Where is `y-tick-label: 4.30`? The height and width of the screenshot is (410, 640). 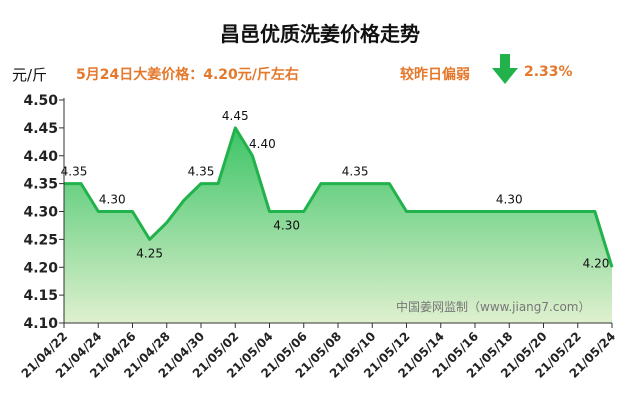 y-tick-label: 4.30 is located at coordinates (40, 213).